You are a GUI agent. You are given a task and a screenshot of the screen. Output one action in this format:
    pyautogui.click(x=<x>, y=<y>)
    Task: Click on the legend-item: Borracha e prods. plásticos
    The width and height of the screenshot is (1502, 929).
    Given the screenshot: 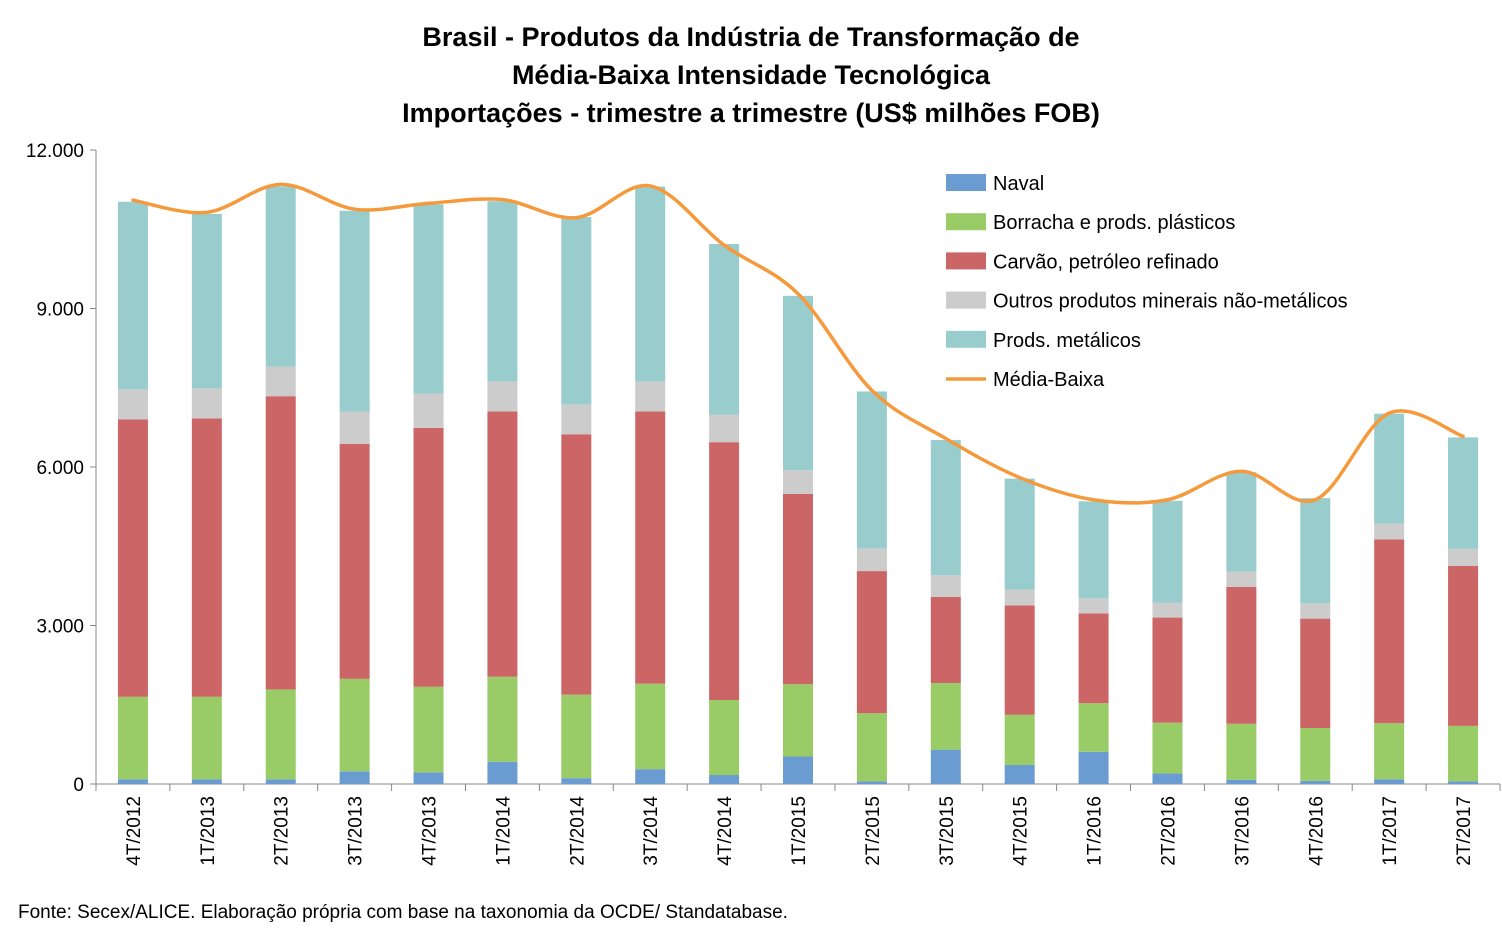 What is the action you would take?
    pyautogui.click(x=1090, y=223)
    